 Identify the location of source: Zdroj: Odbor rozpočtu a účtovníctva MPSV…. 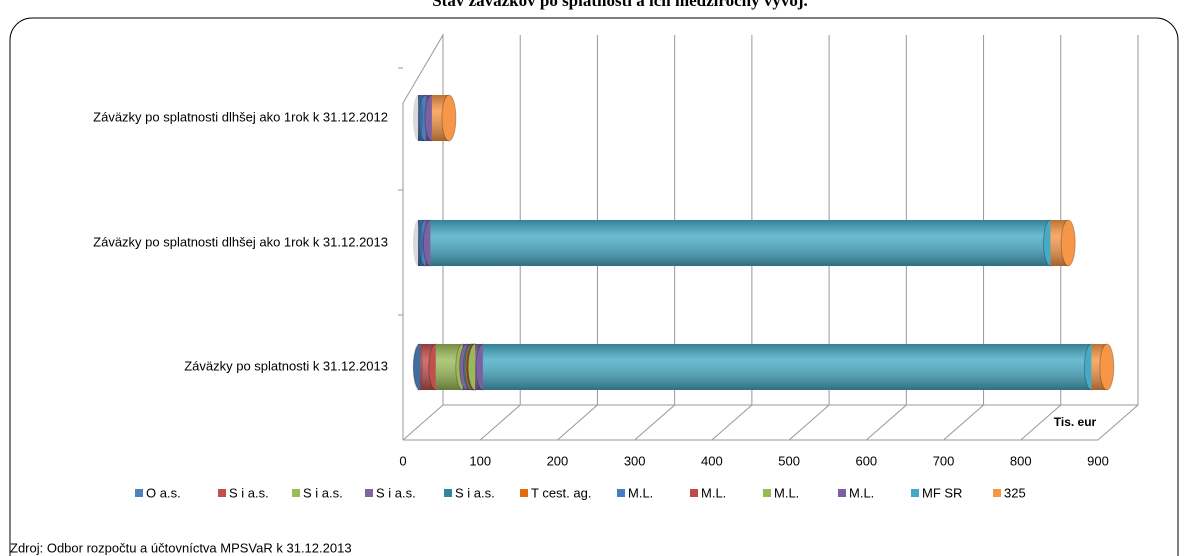
(181, 547).